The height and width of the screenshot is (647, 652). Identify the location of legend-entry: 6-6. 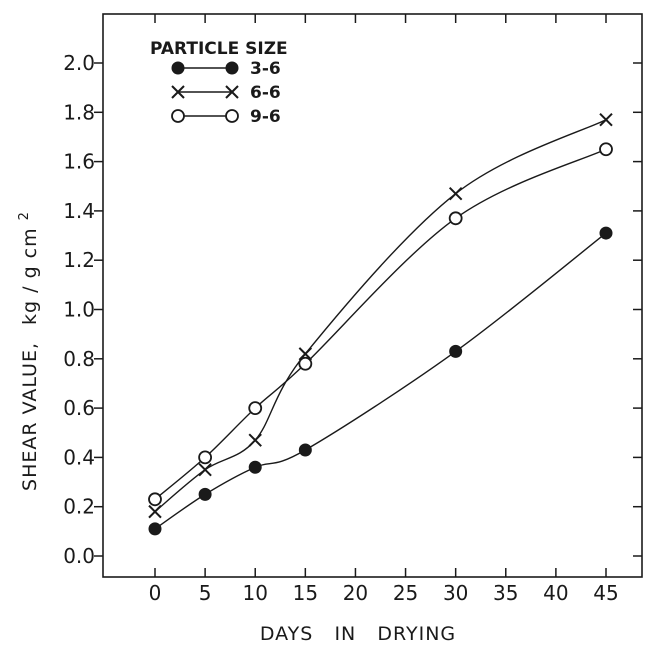
(226, 93).